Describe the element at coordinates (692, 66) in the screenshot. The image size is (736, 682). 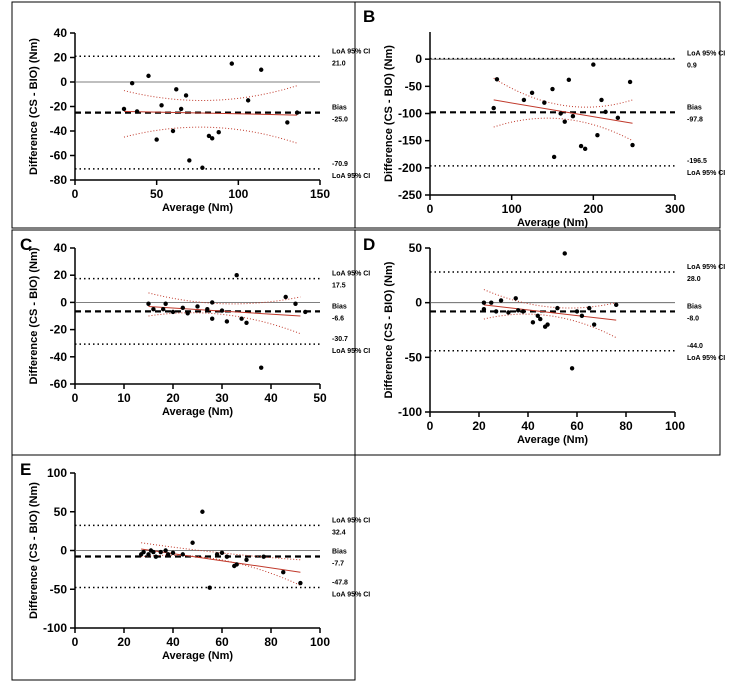
I see `reference-value: 0.9` at that location.